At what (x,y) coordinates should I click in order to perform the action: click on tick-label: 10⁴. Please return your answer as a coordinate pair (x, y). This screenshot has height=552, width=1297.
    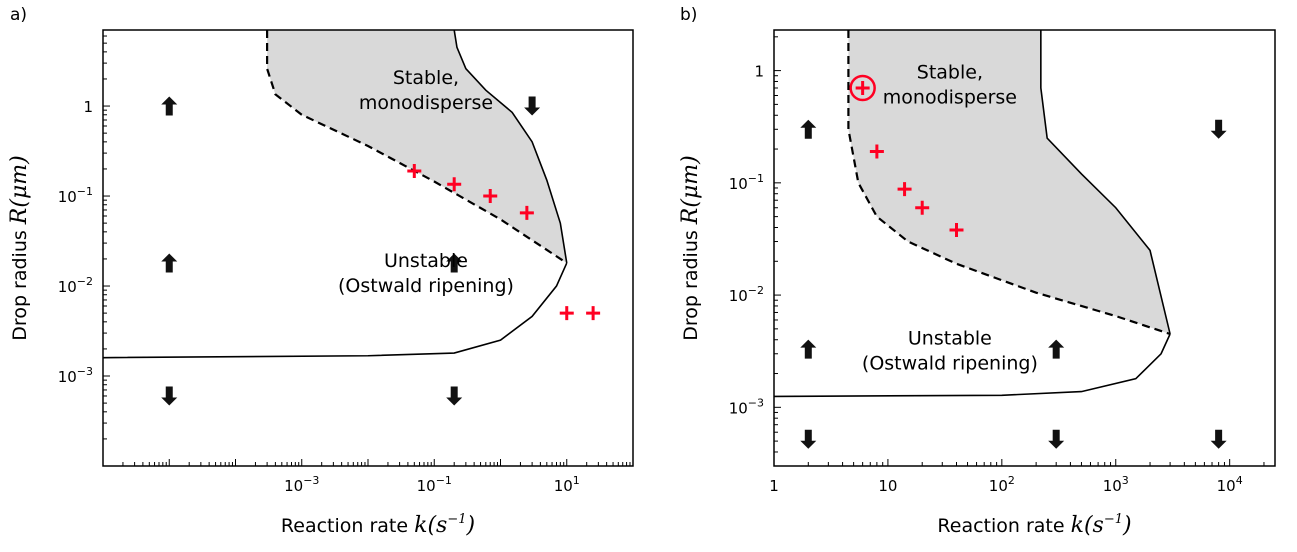
    Looking at the image, I should click on (1230, 484).